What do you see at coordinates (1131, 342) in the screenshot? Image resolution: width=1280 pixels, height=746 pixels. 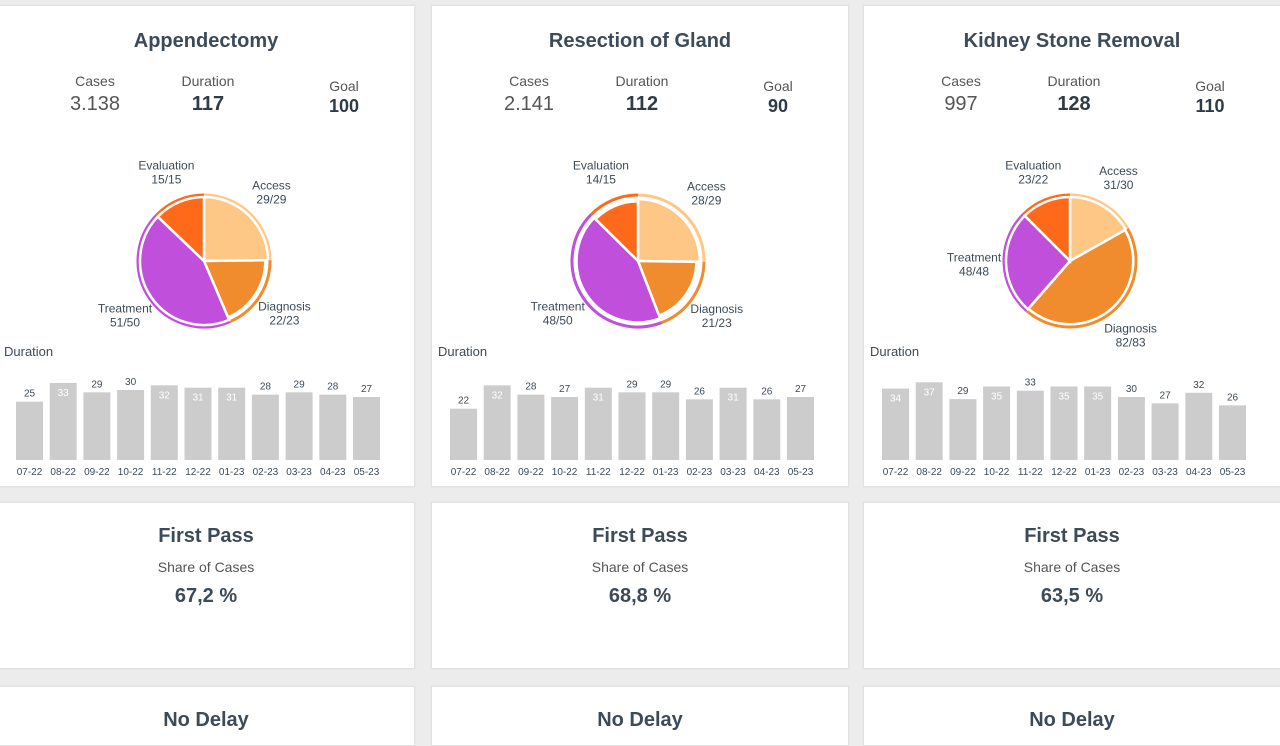 I see `pie-value-diagnosis: 82/83` at bounding box center [1131, 342].